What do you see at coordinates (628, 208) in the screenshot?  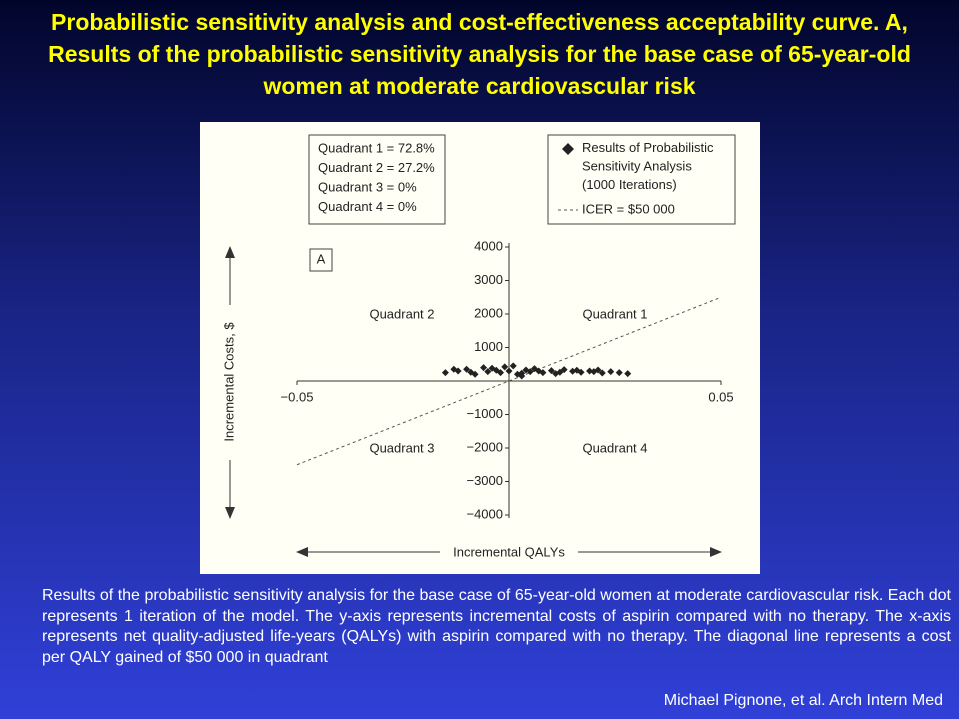 I see `legend-label: ICER = $50 000` at bounding box center [628, 208].